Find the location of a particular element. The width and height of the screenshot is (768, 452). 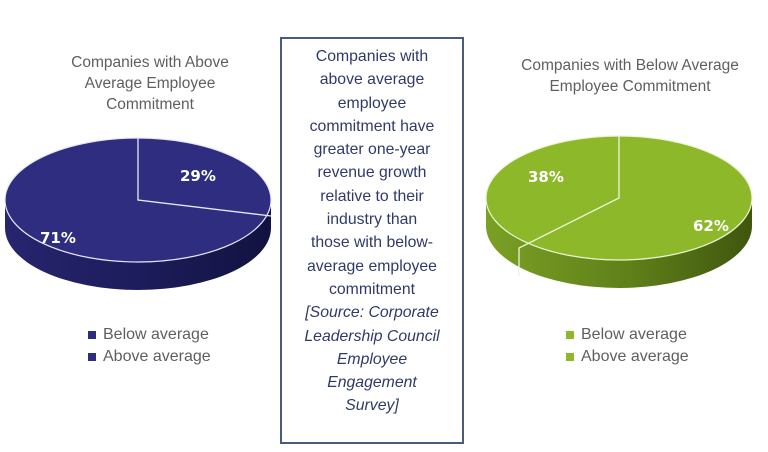

callout-line: employee is located at coordinates (372, 103).